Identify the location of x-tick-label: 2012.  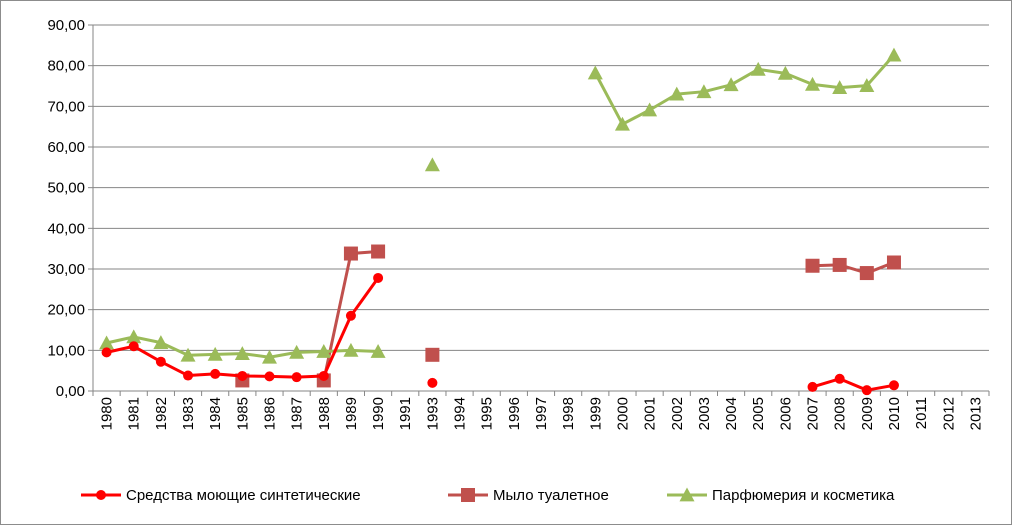
(948, 413).